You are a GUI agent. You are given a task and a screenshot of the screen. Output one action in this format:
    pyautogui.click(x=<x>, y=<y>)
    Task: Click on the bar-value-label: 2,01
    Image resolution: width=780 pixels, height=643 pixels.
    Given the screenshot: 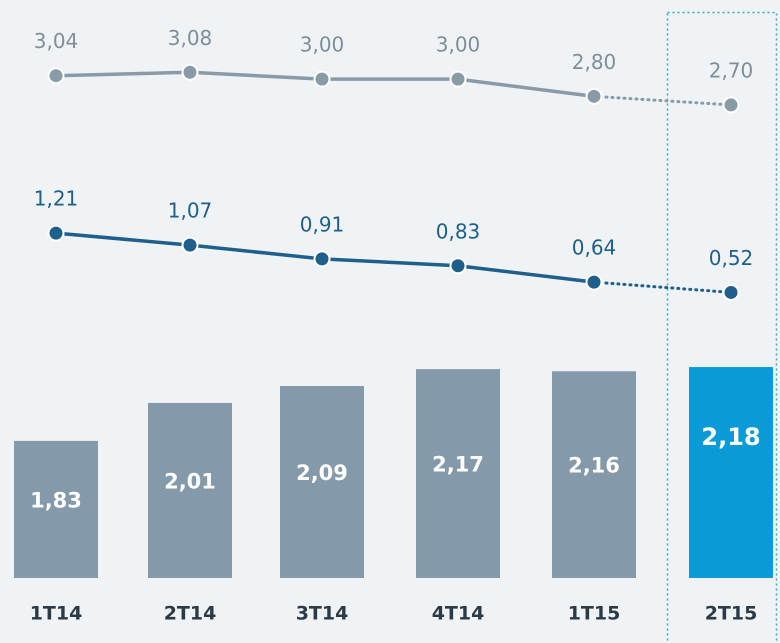 What is the action you would take?
    pyautogui.click(x=190, y=481)
    